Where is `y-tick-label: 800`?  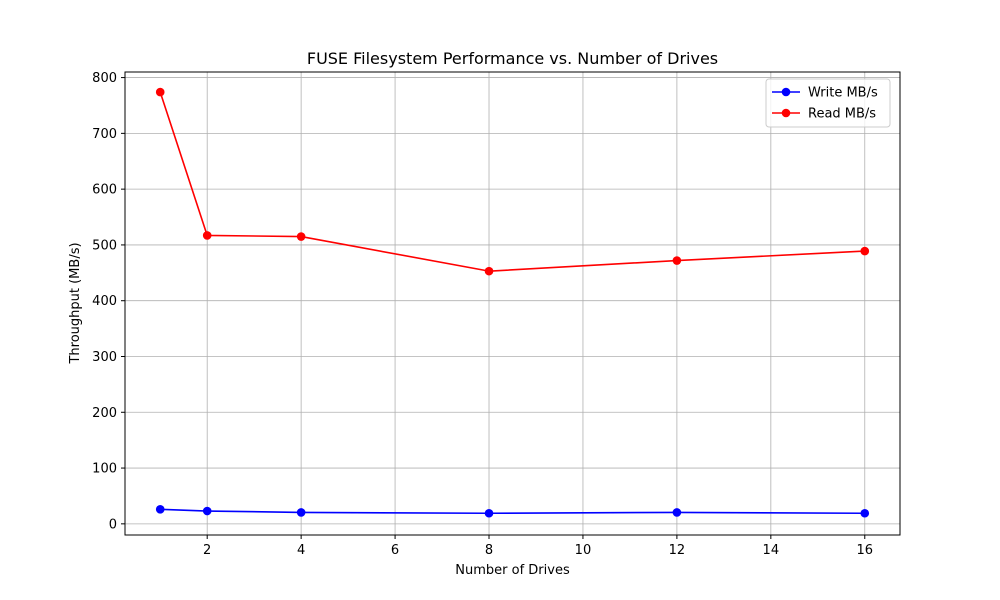 y-tick-label: 800 is located at coordinates (104, 78).